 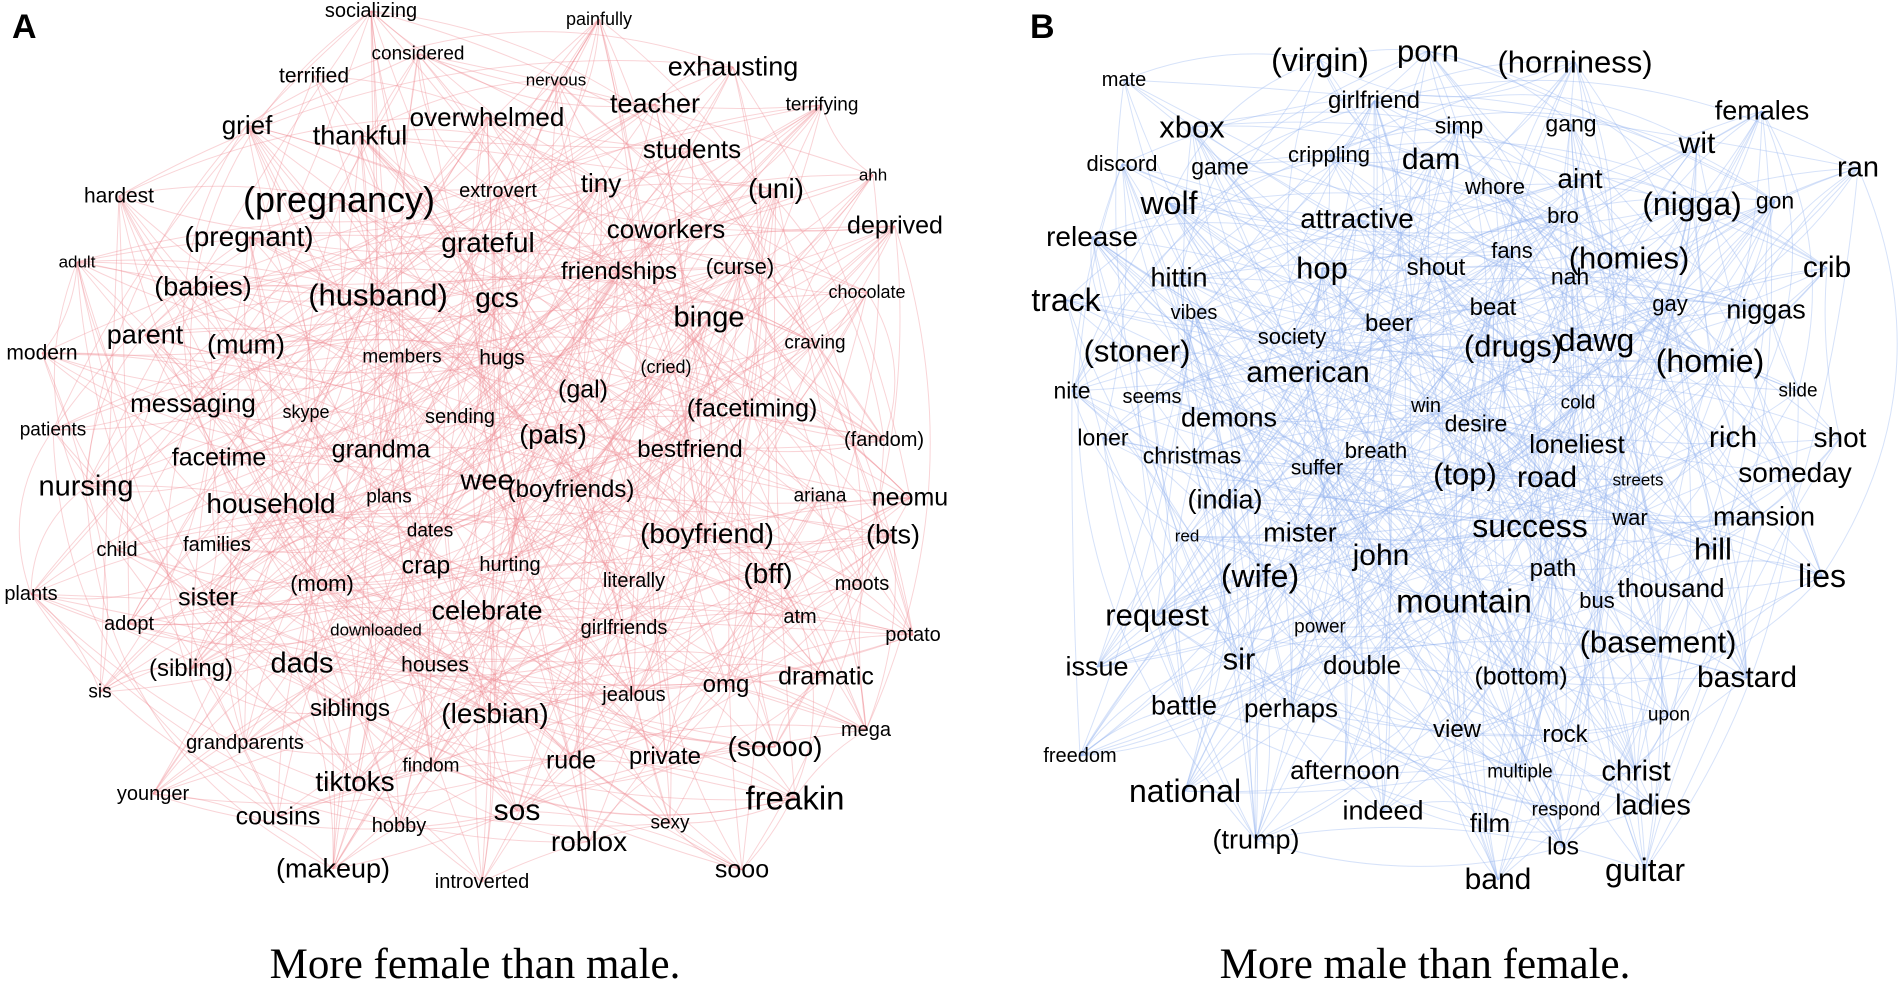 I want to click on word-node: multiple, so click(x=1520, y=772).